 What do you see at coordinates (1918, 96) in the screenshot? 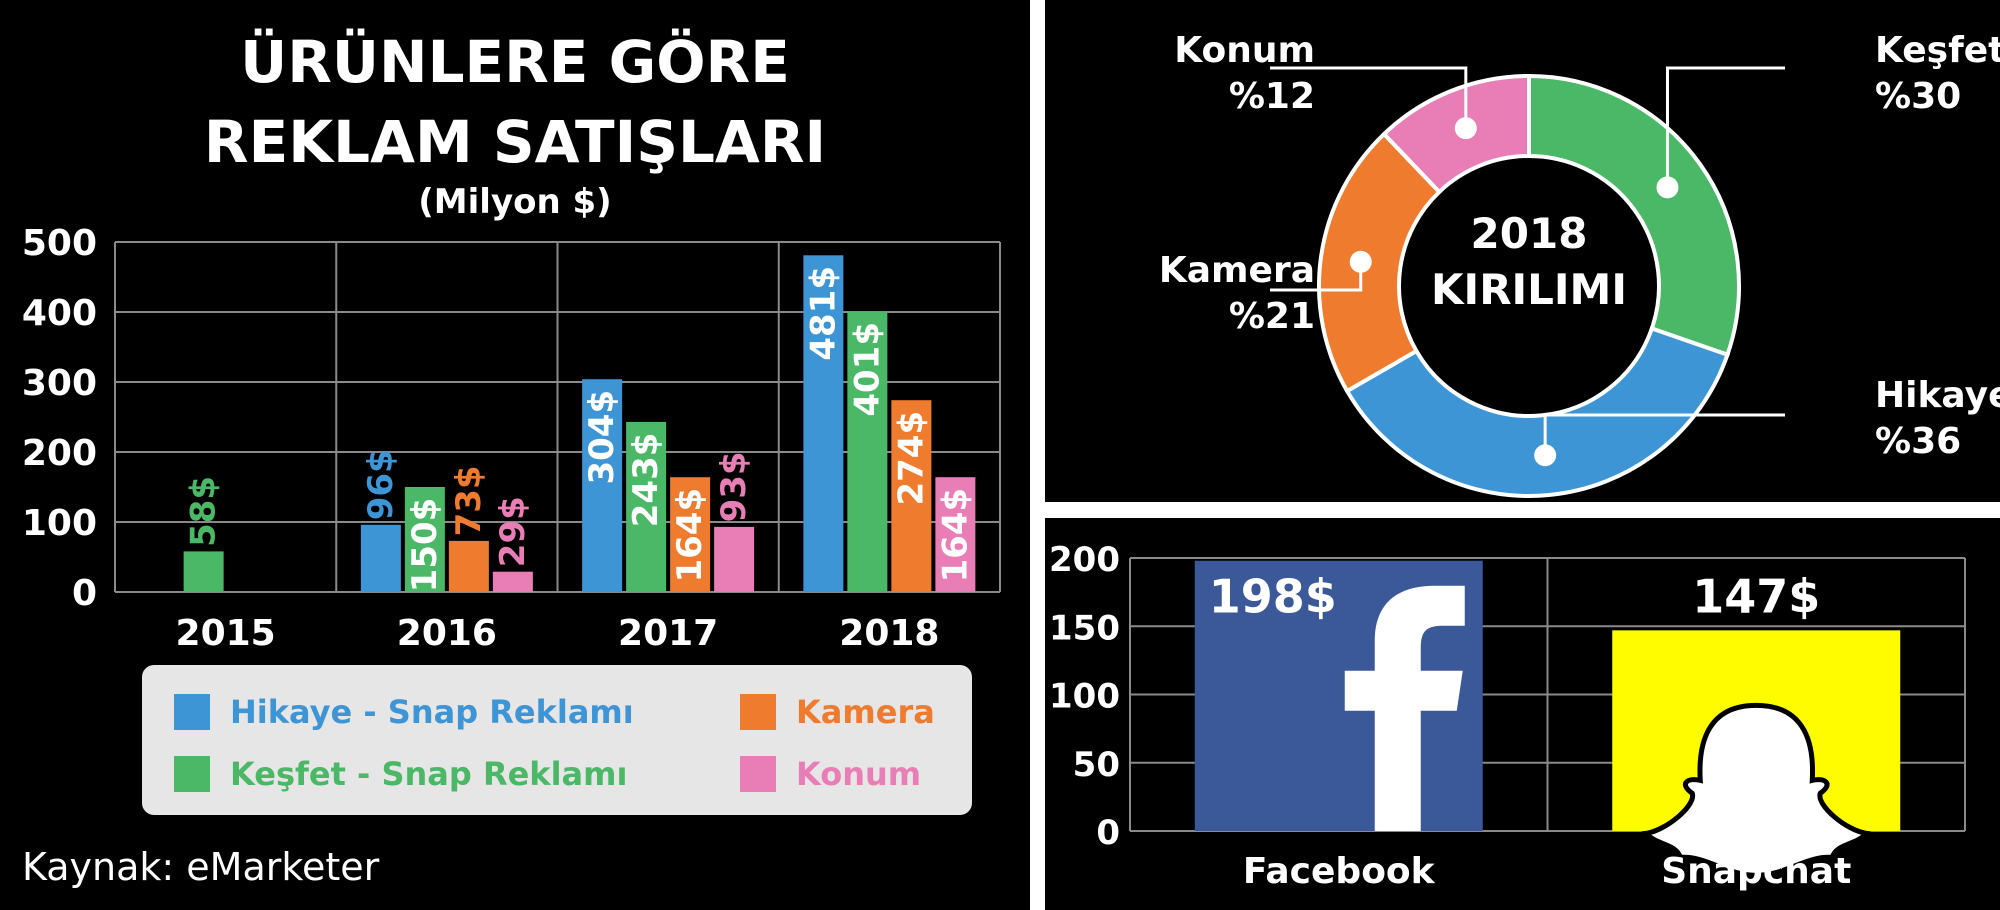
I see `donut-percent-label-kesfet: %30` at bounding box center [1918, 96].